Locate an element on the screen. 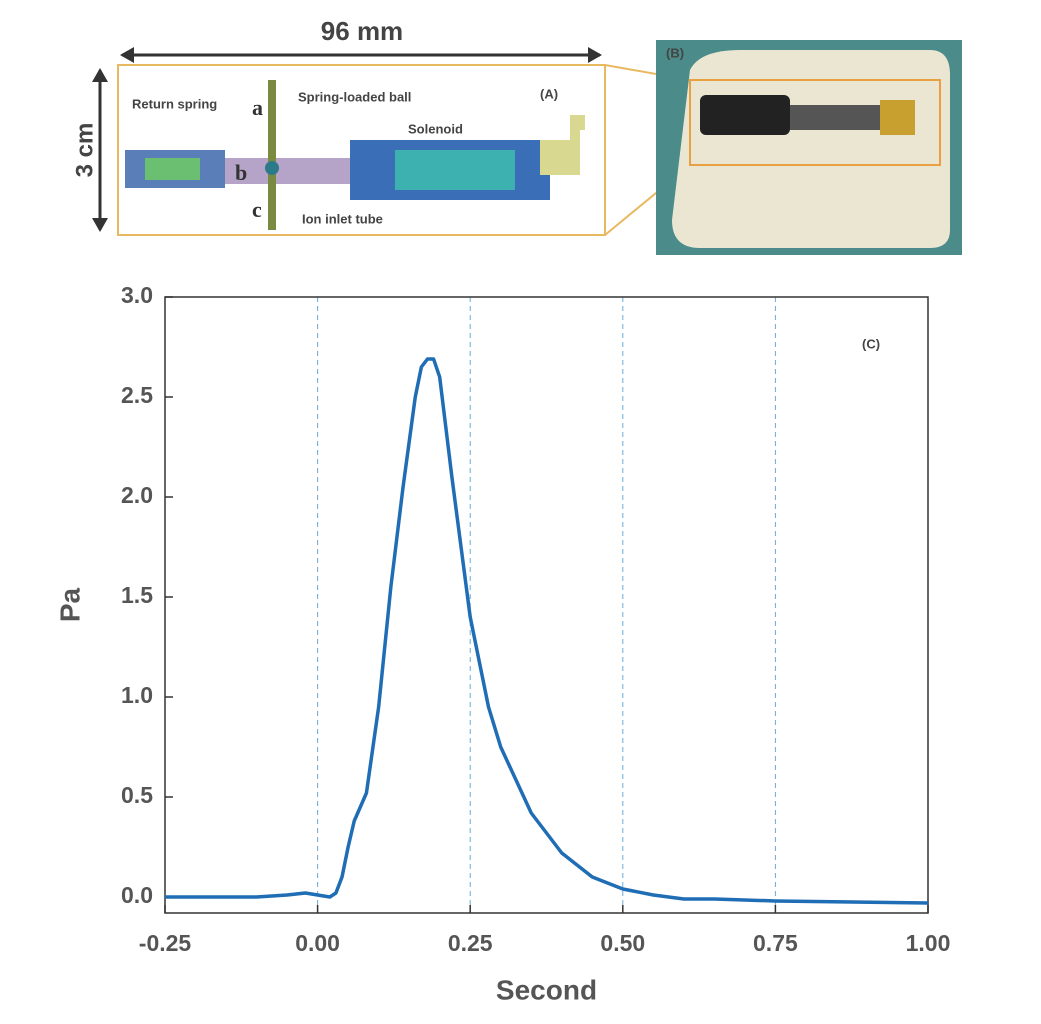 This screenshot has height=1024, width=1041. x-tick-label: 1.00 is located at coordinates (928, 943).